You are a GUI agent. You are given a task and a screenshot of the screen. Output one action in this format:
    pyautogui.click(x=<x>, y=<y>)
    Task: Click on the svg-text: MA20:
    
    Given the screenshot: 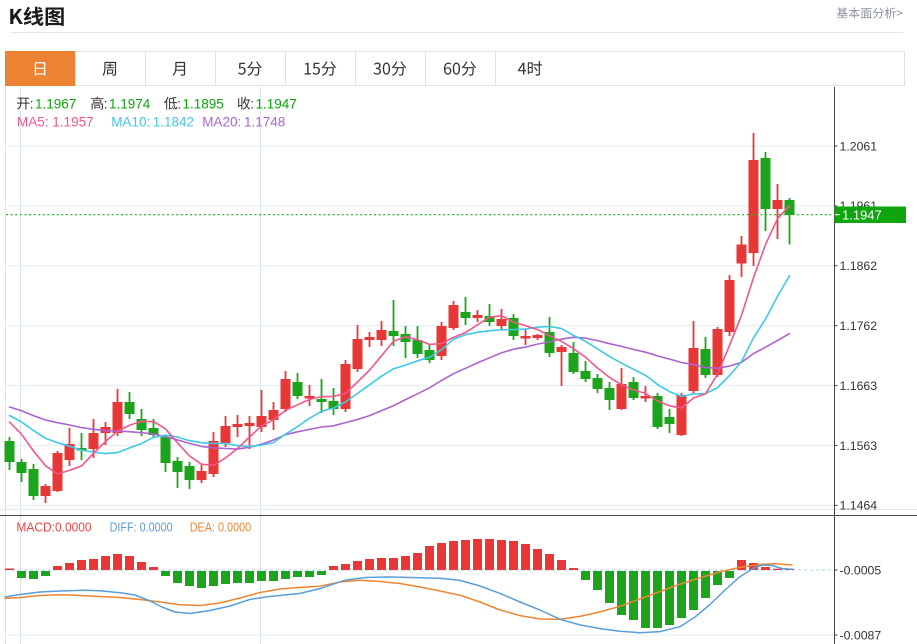 What is the action you would take?
    pyautogui.click(x=221, y=122)
    